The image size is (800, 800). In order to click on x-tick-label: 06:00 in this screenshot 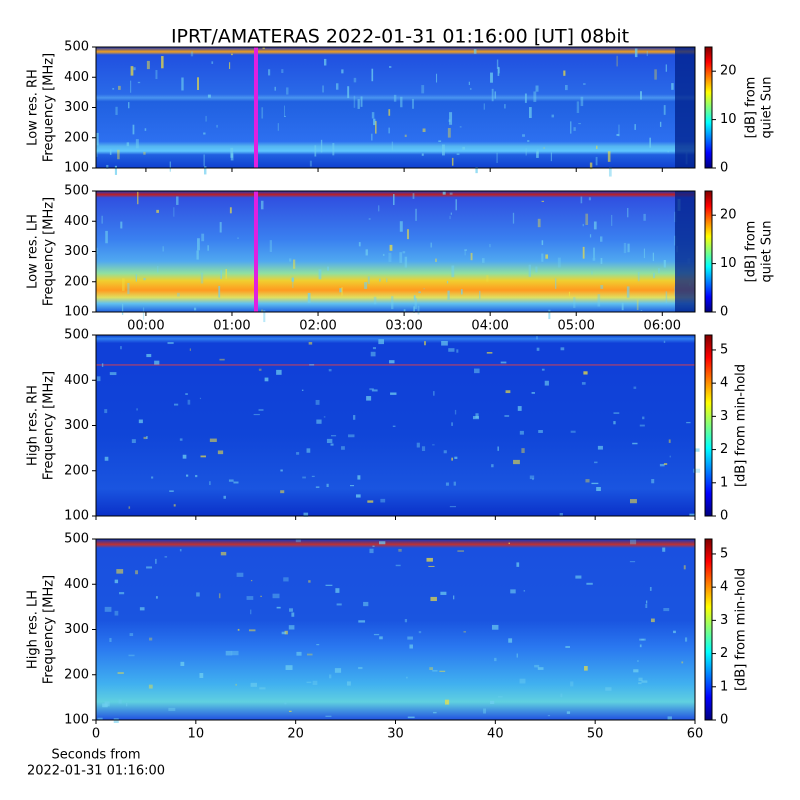, I will do `click(662, 326)`.